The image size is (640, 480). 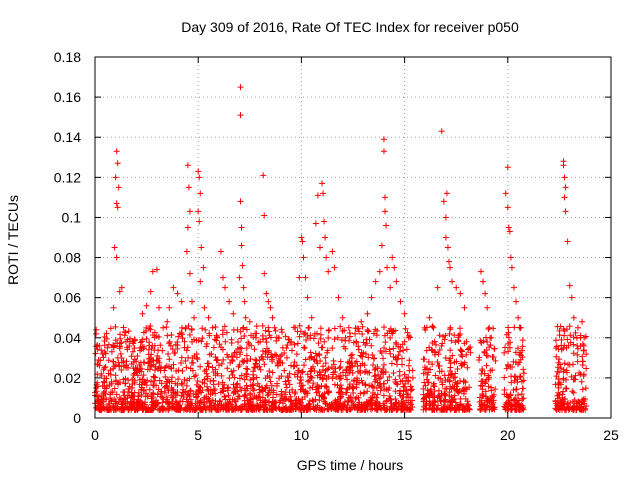 I want to click on x-tick-label: 15, so click(x=405, y=435).